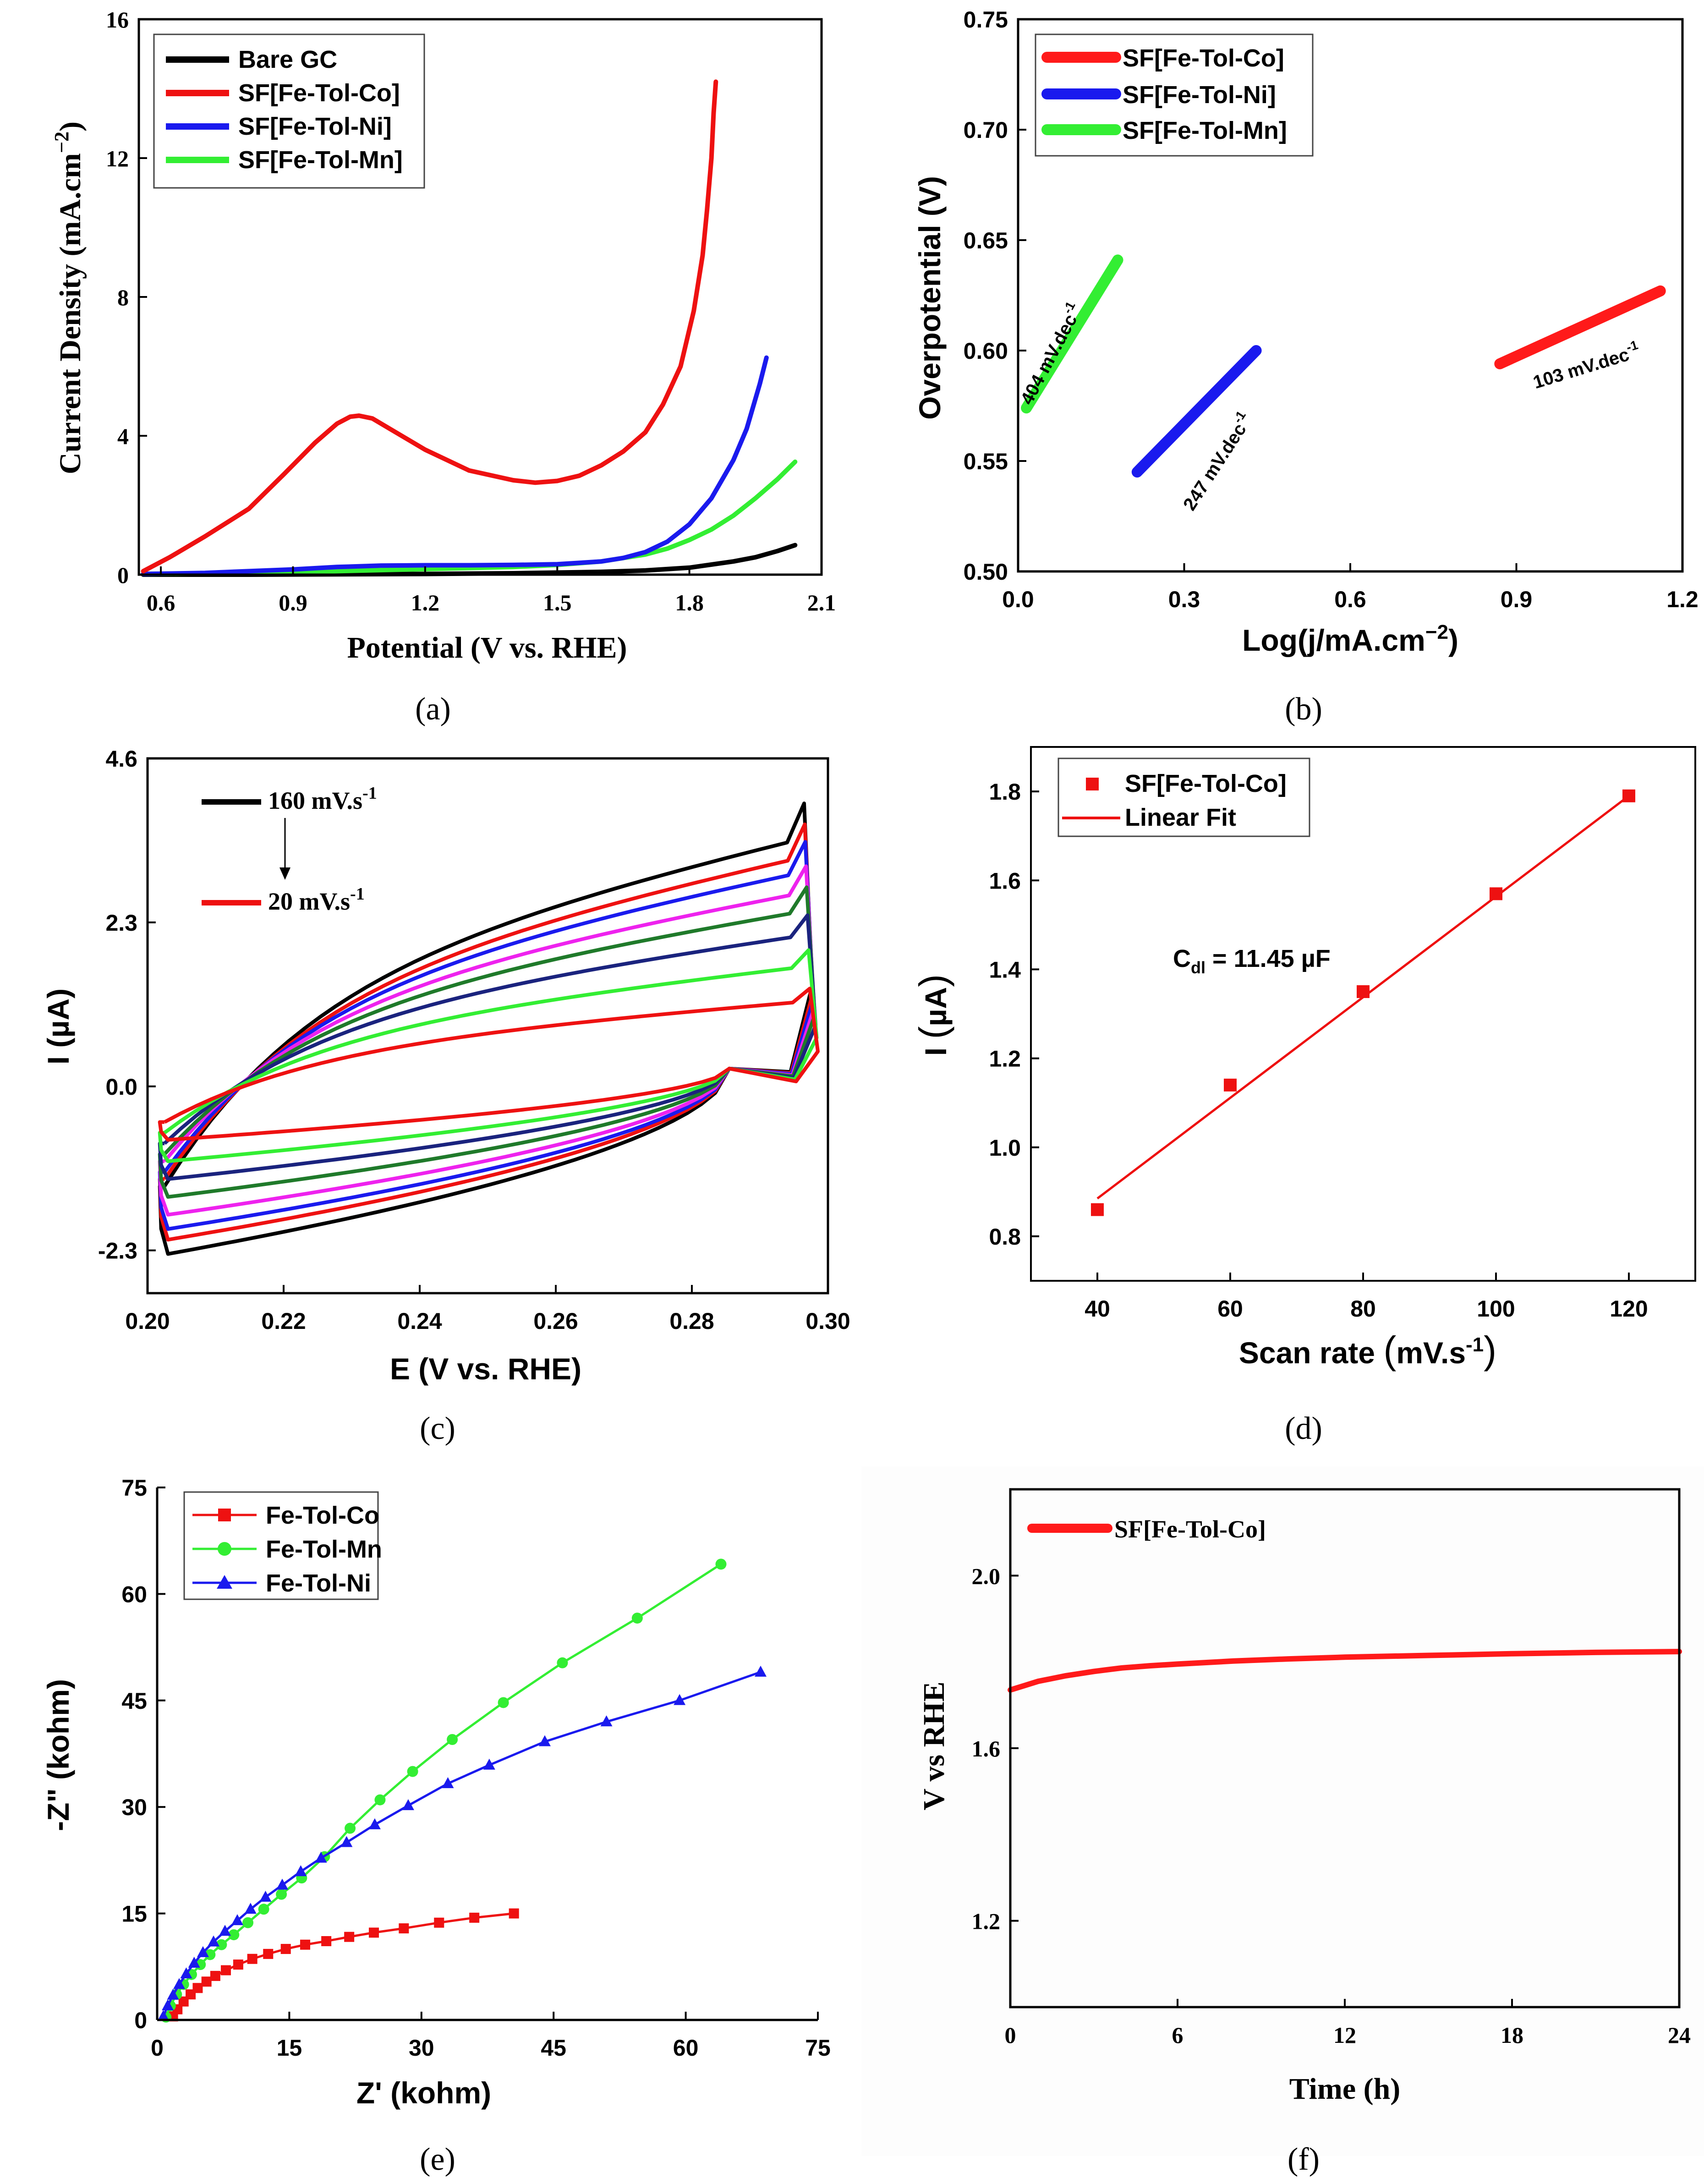 The image size is (1704, 2184). I want to click on panel-b-xlabel-close: ), so click(1453, 640).